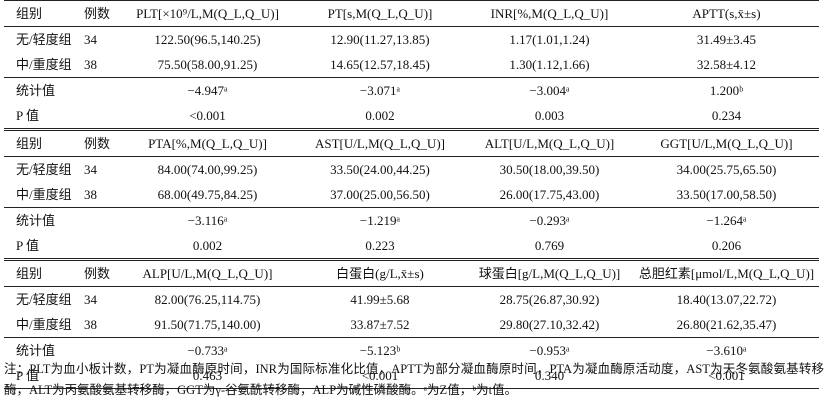  Describe the element at coordinates (726, 194) in the screenshot. I see `data-cell: 33.50(17.00,58.50)` at that location.